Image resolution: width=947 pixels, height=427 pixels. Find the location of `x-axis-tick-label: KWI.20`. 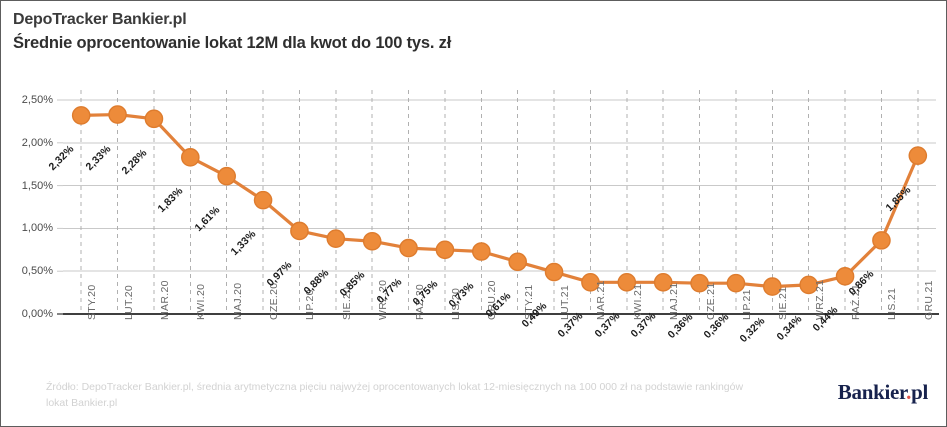

x-axis-tick-label: KWI.20 is located at coordinates (201, 301).